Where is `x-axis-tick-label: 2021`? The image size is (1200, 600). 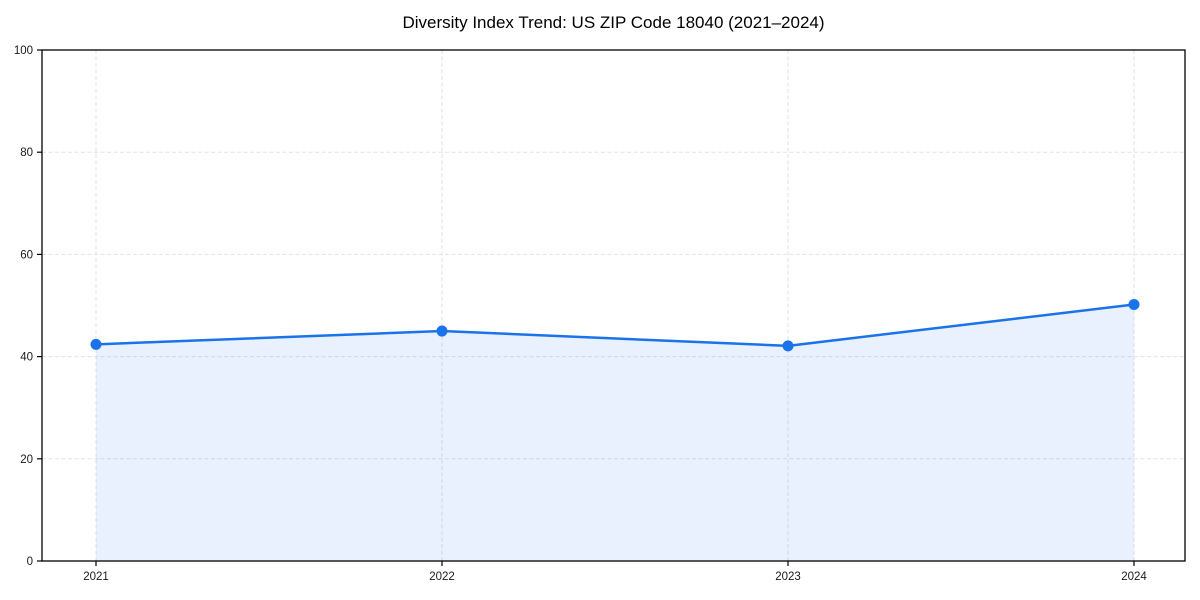
x-axis-tick-label: 2021 is located at coordinates (96, 577).